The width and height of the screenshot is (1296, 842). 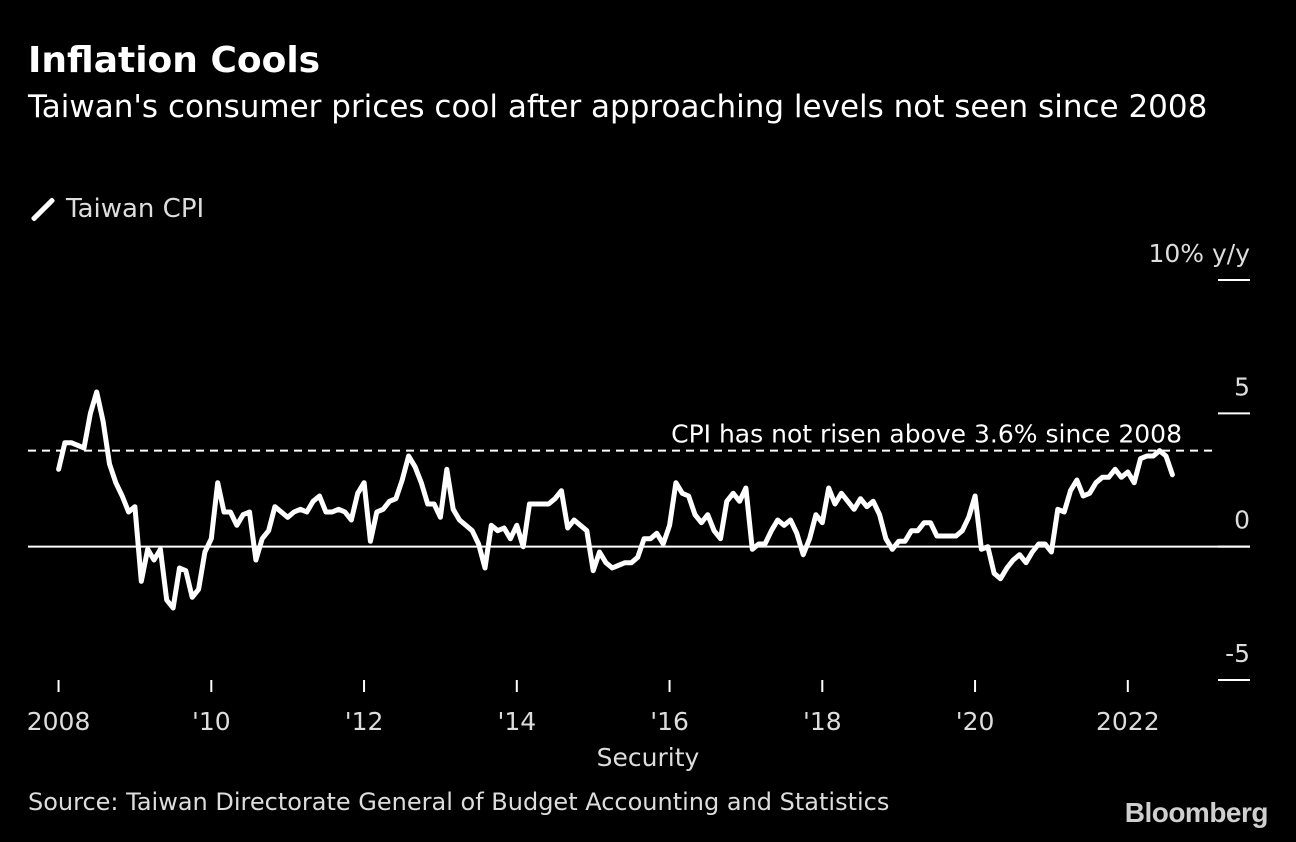 What do you see at coordinates (1199, 460) in the screenshot?
I see `y-axis: 10% y/y 5 0 -5` at bounding box center [1199, 460].